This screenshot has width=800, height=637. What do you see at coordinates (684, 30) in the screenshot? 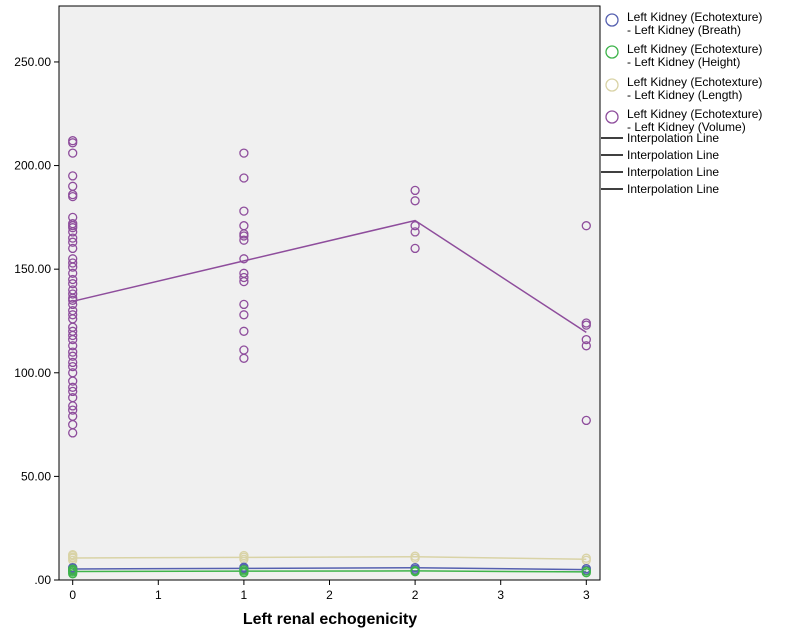
I see `legend-label-1: - Left Kidney (Breath)` at bounding box center [684, 30].